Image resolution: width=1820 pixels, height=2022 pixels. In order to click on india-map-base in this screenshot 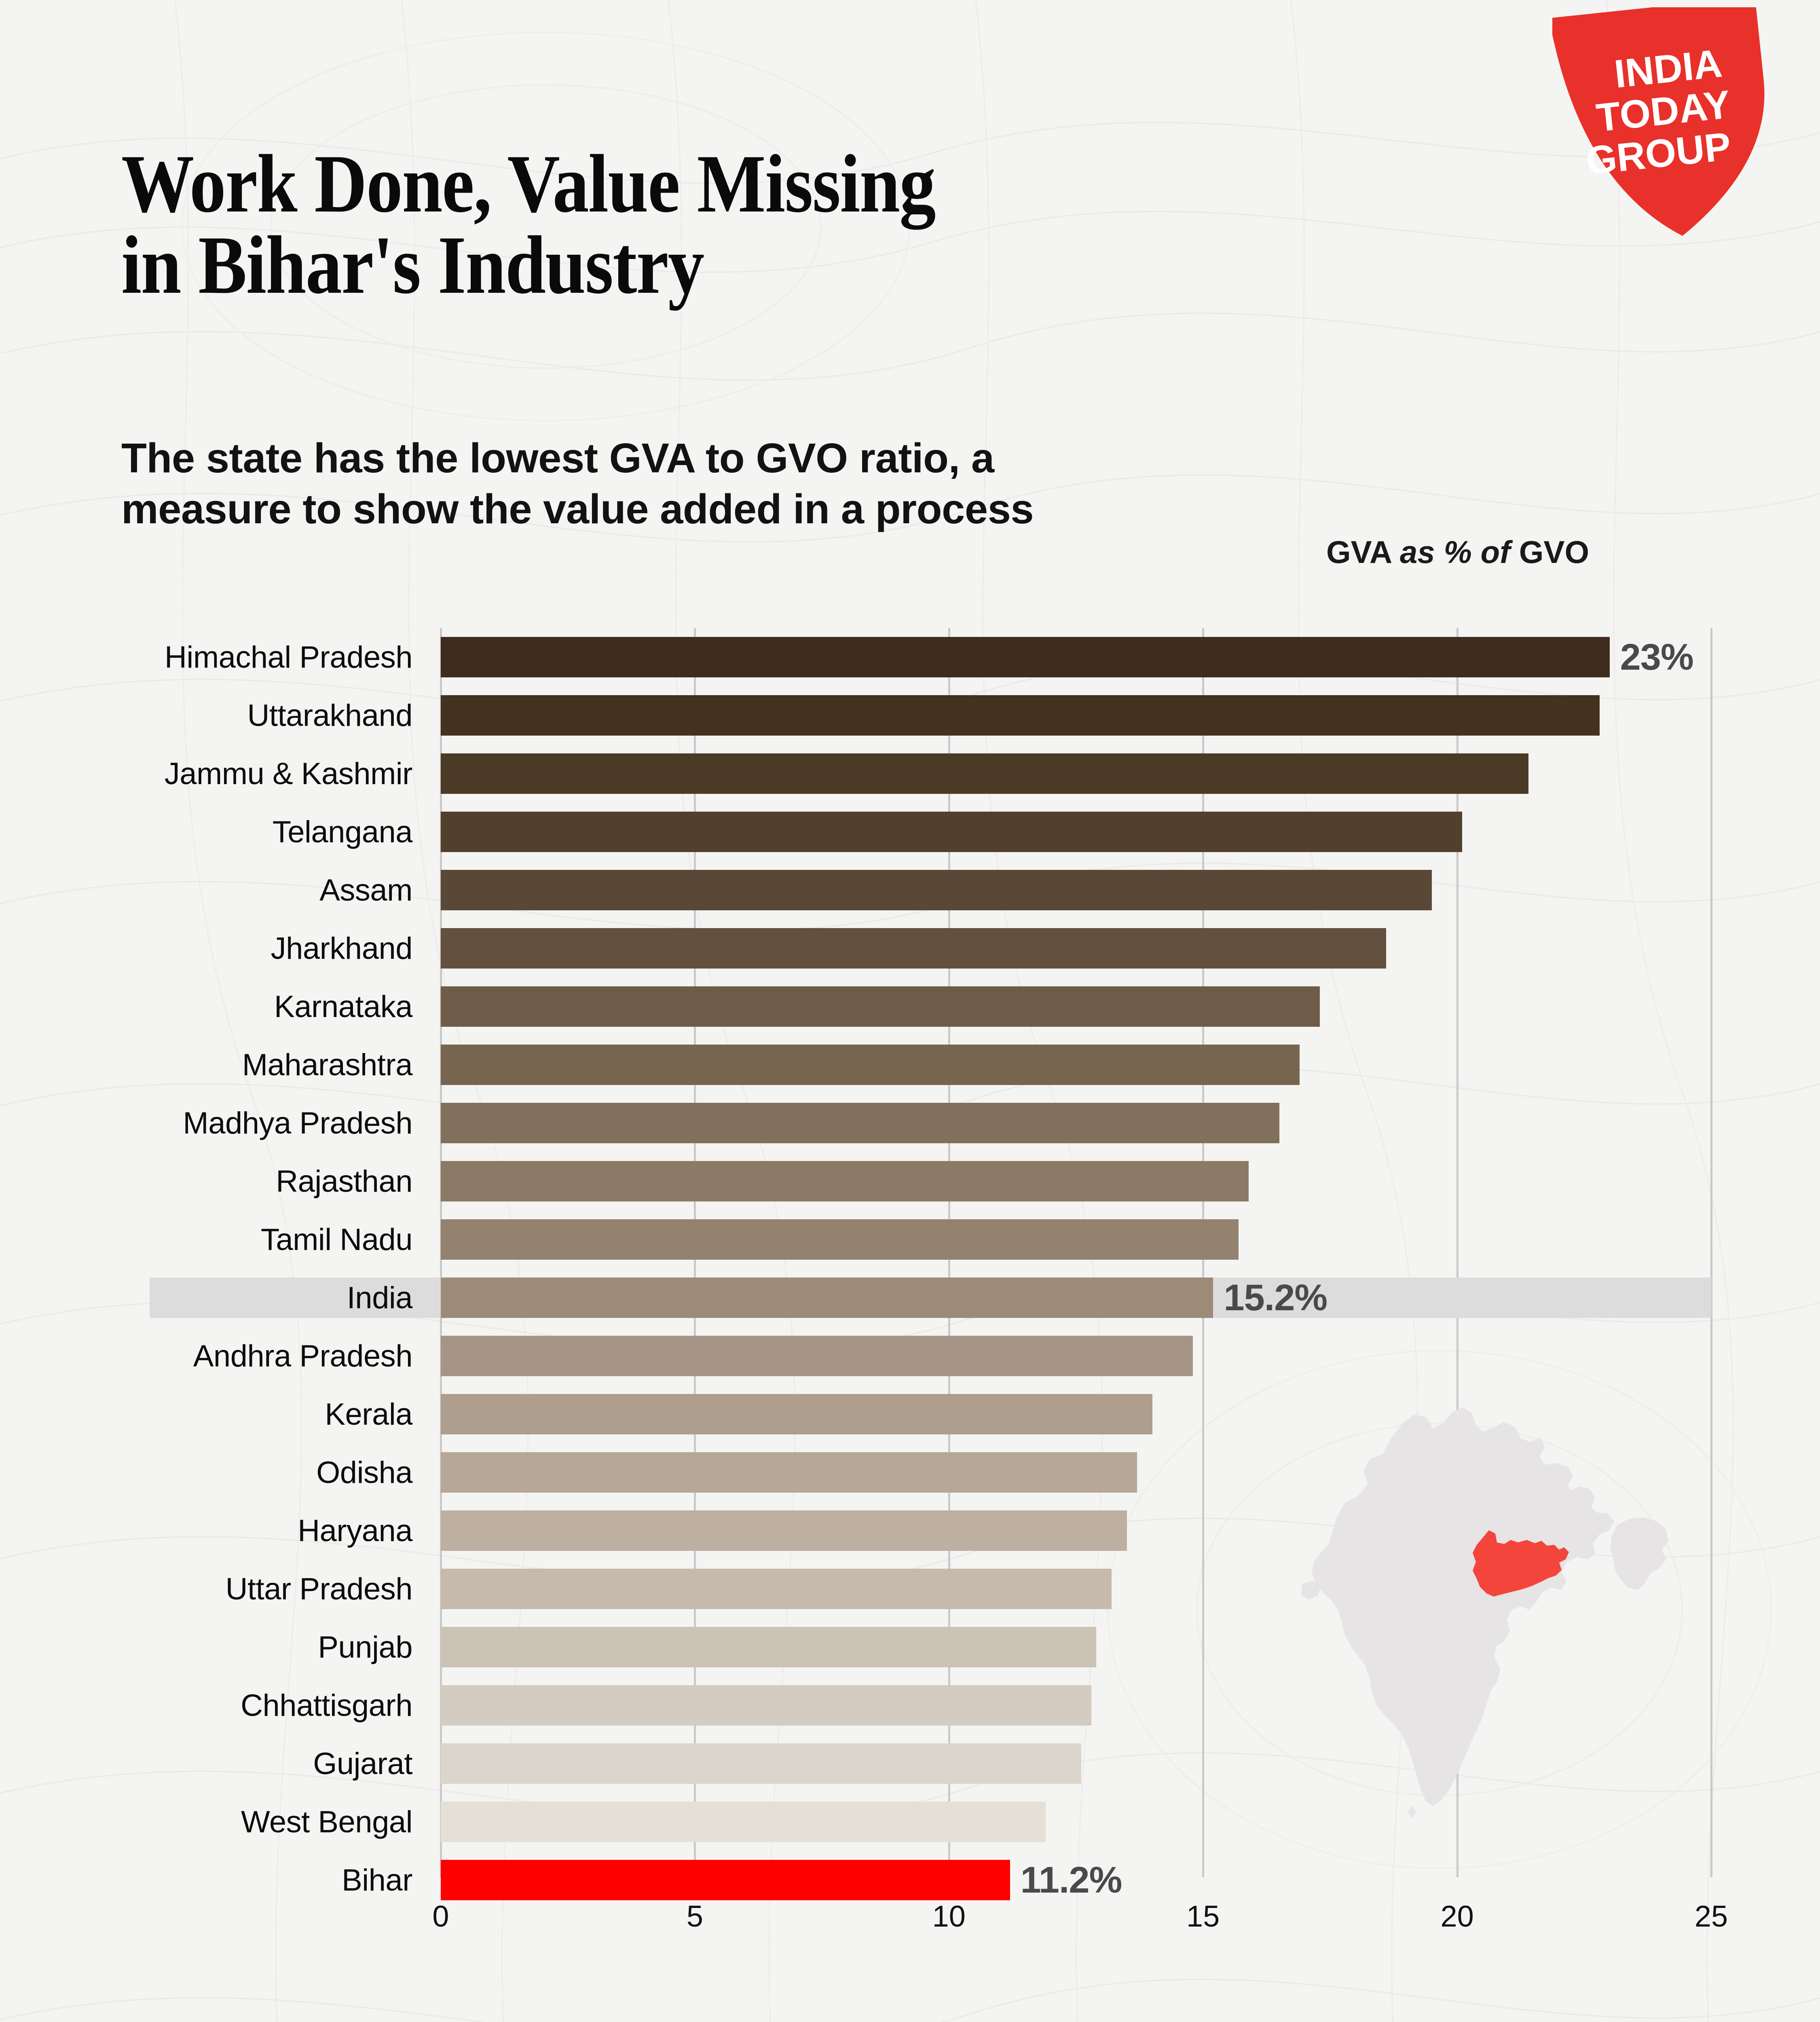, I will do `click(1484, 1612)`.